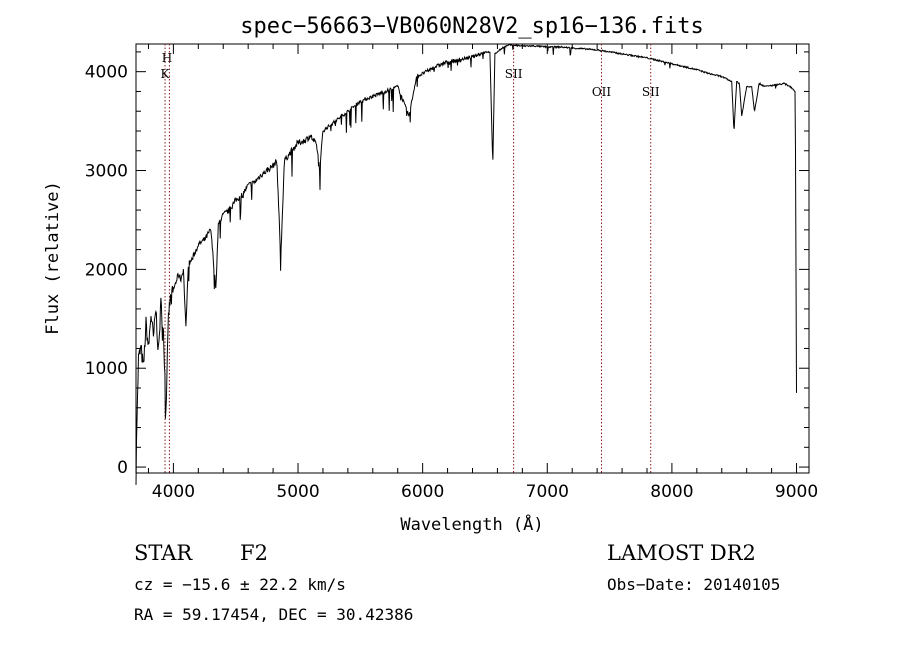  What do you see at coordinates (106, 172) in the screenshot?
I see `y-tick-label-3000: 3000` at bounding box center [106, 172].